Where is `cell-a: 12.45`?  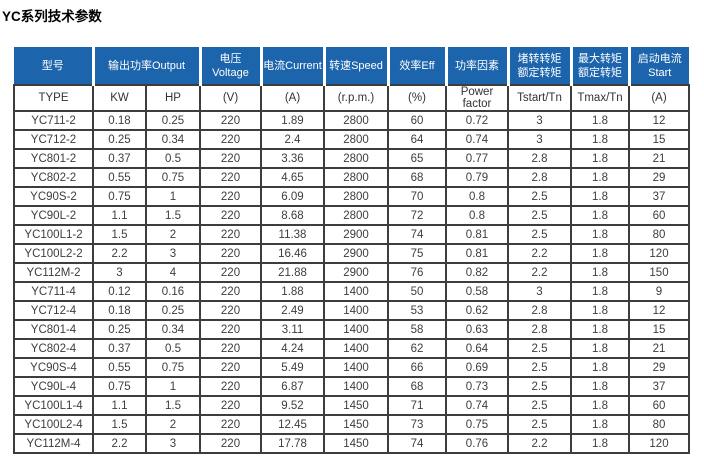
cell-a: 12.45 is located at coordinates (292, 424).